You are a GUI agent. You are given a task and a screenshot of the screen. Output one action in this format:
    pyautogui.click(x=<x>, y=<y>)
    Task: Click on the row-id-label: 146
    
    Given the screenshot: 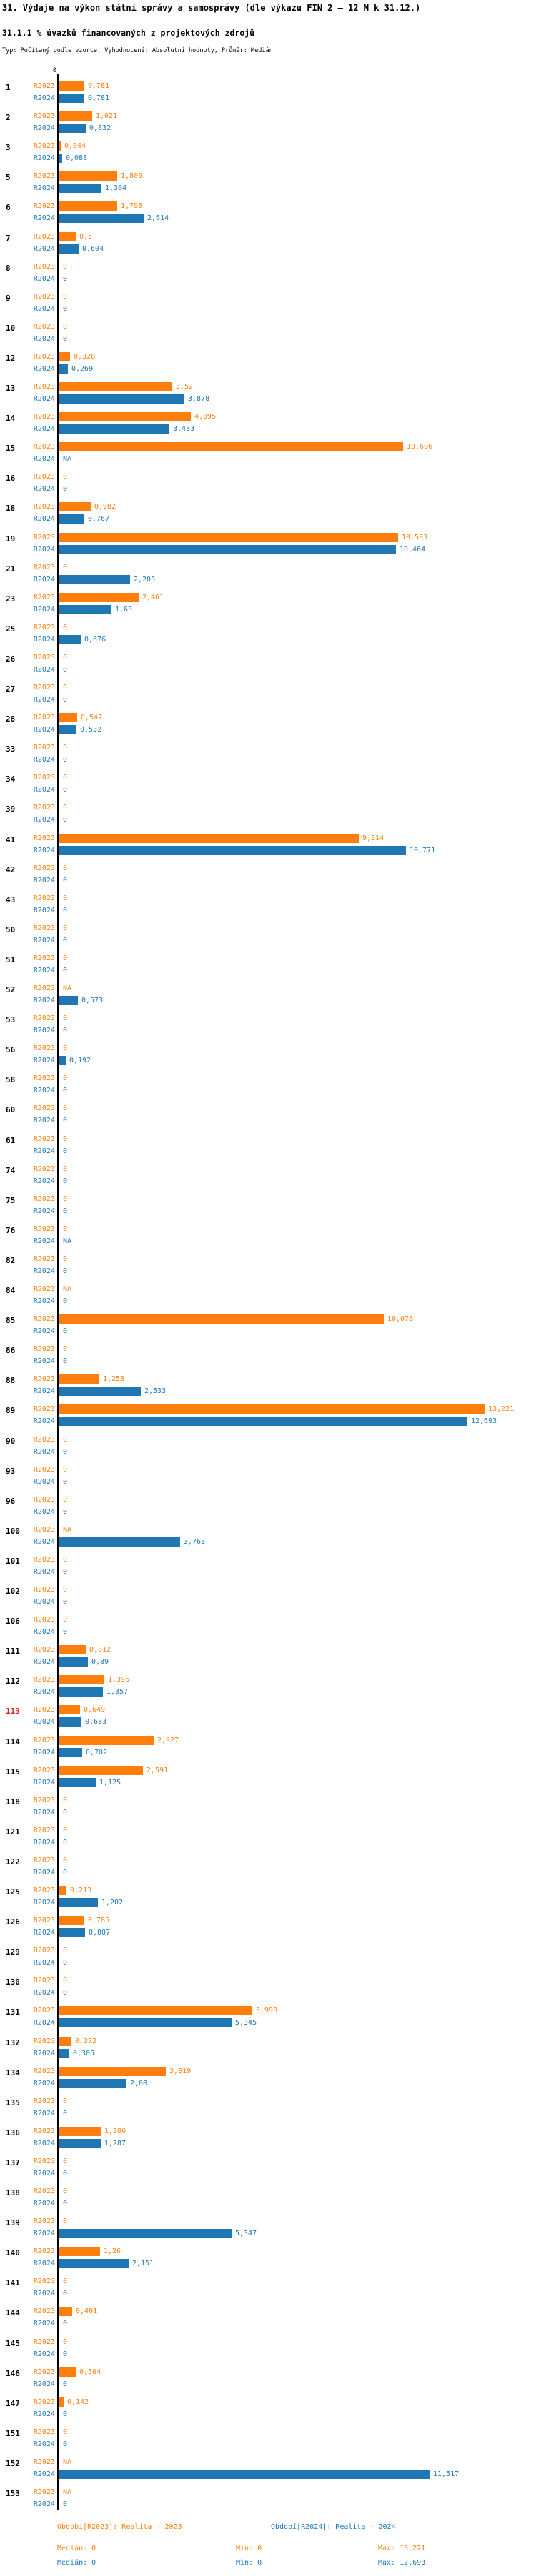 What is the action you would take?
    pyautogui.click(x=13, y=2373)
    